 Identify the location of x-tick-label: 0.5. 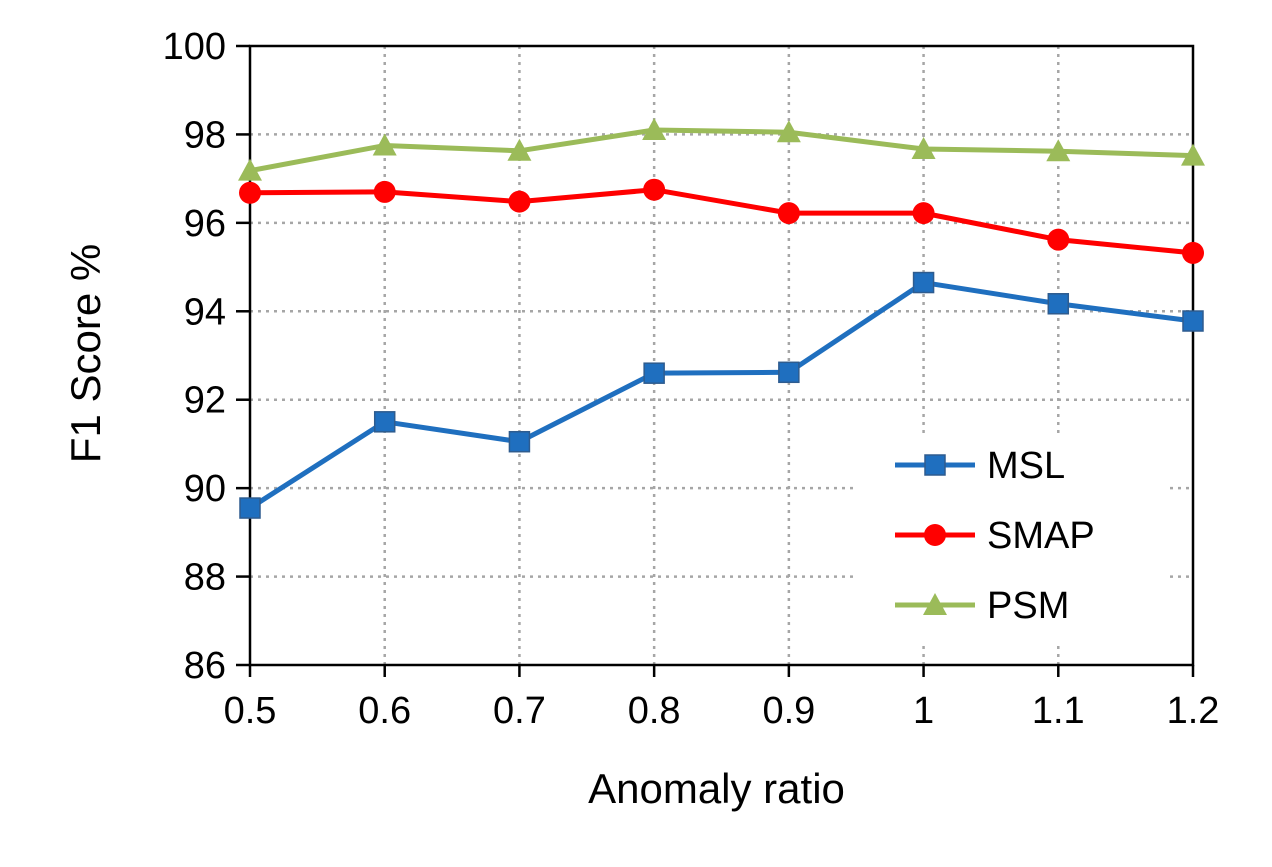
(250, 711).